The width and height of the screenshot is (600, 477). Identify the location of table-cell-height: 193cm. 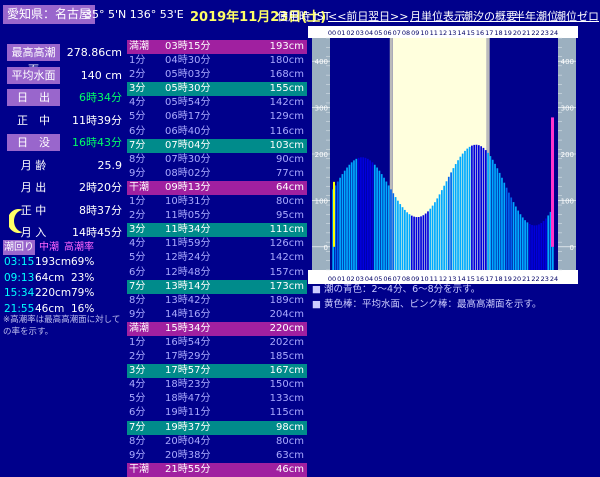
(286, 46).